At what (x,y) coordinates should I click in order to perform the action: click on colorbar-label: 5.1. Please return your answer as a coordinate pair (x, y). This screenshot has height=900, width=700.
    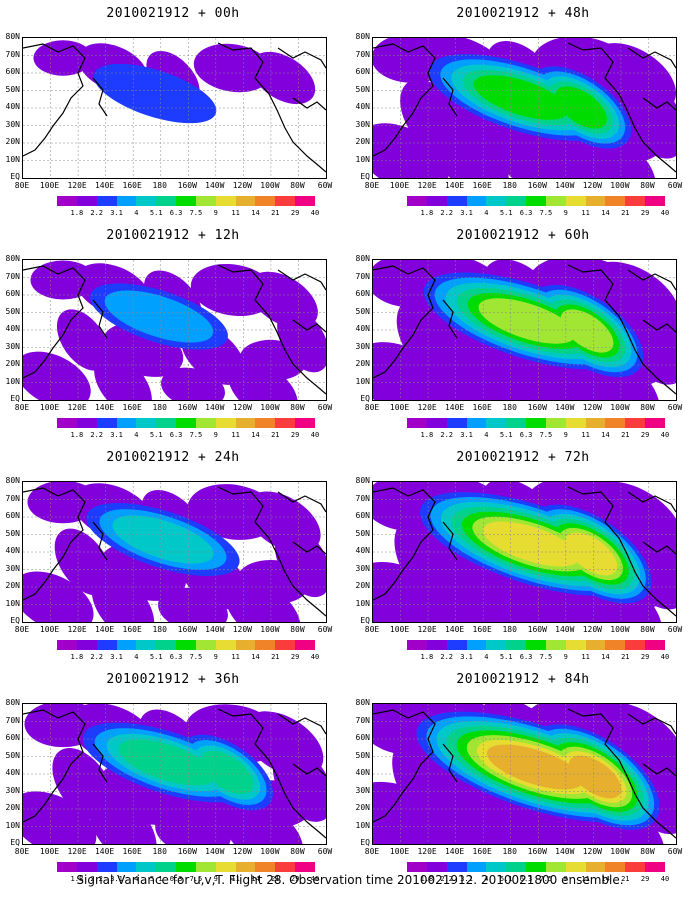
    Looking at the image, I should click on (506, 879).